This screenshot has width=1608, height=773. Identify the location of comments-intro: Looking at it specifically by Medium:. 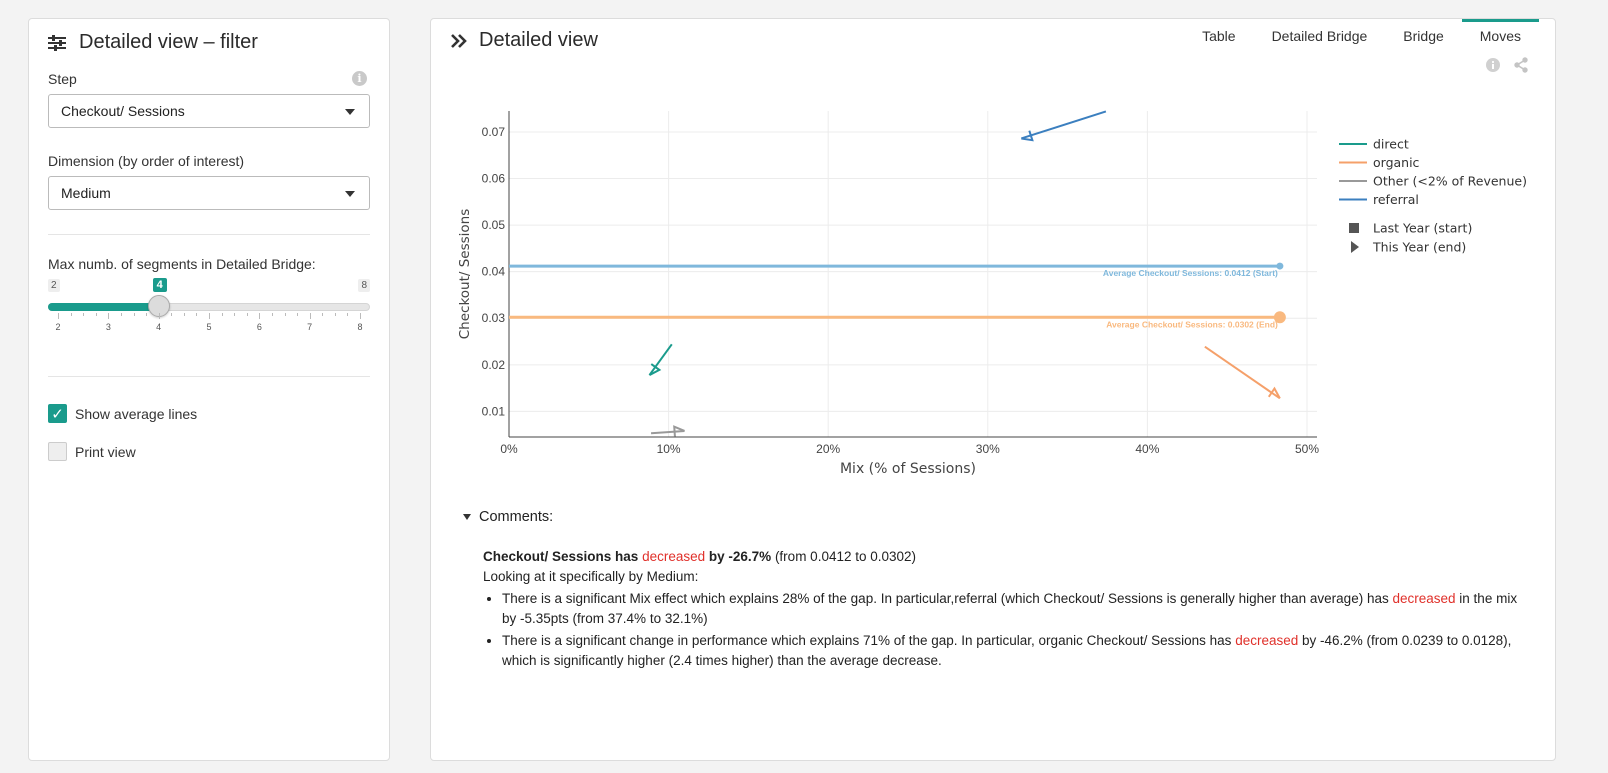
(591, 576).